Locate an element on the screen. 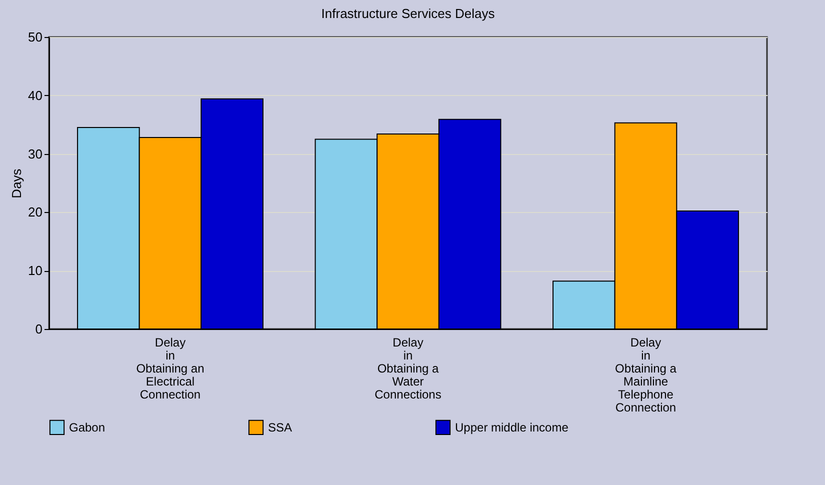 This screenshot has height=485, width=825. y-tick-label: 40 is located at coordinates (35, 95).